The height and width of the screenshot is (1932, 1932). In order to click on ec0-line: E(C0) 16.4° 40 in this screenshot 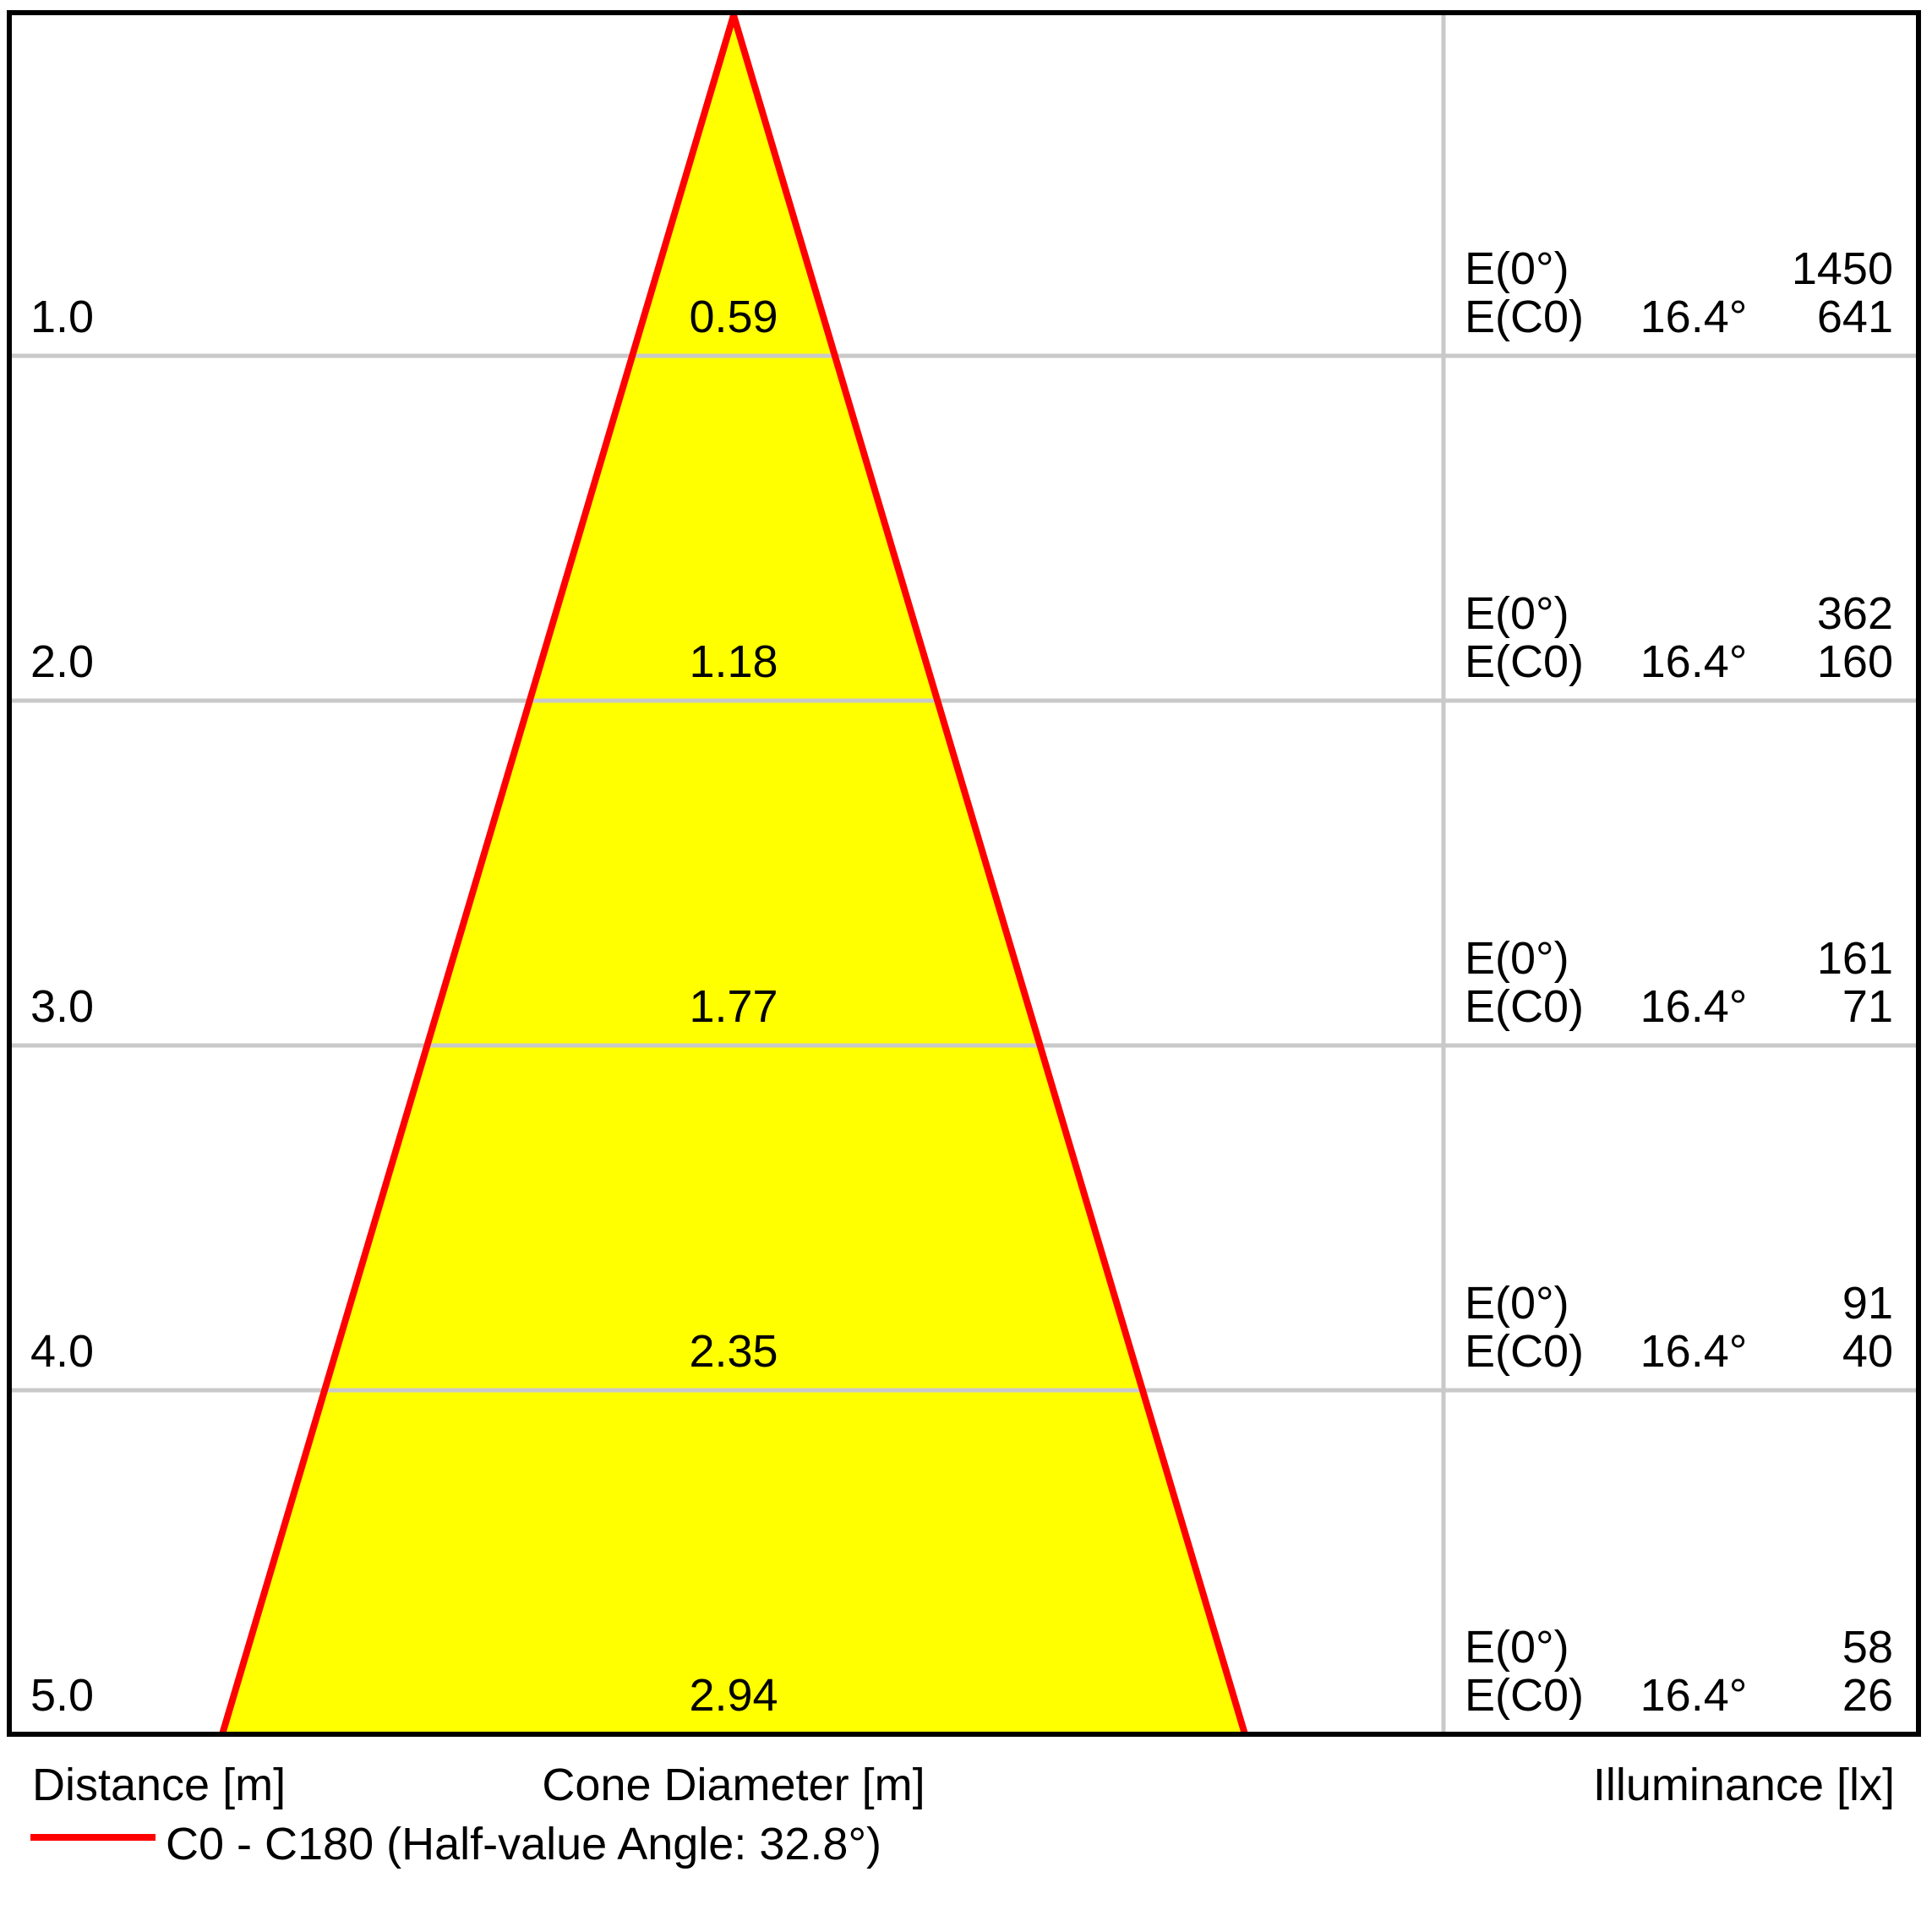, I will do `click(1679, 1351)`.